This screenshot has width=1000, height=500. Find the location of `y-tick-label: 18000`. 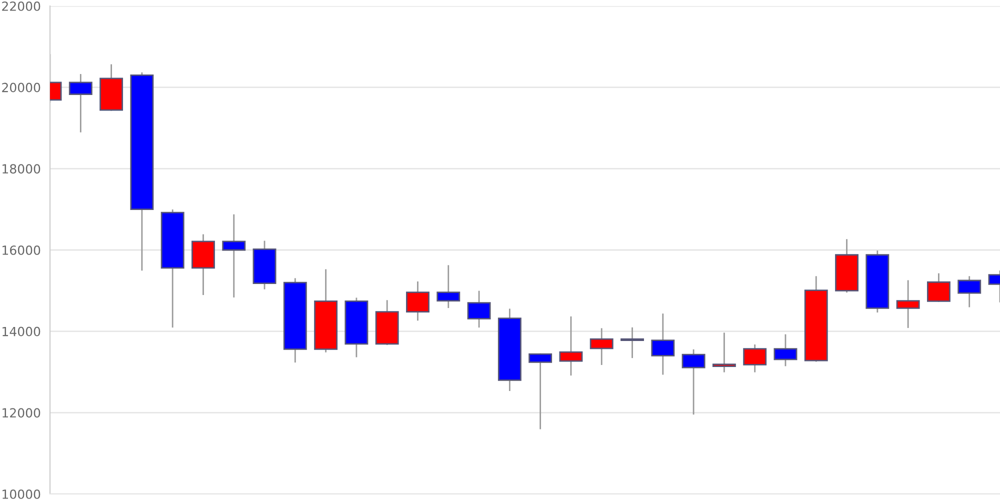

y-tick-label: 18000 is located at coordinates (21, 169).